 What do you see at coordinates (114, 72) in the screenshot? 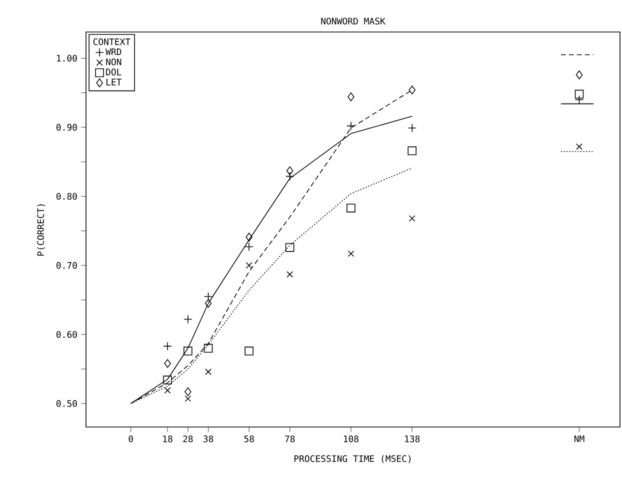
I see `legend-label: DOL` at bounding box center [114, 72].